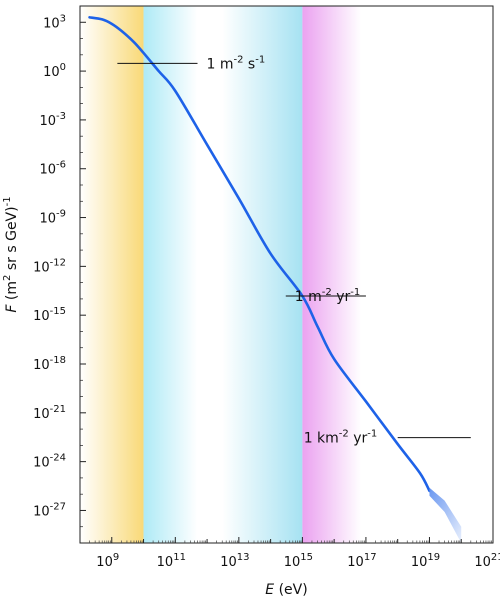 The width and height of the screenshot is (500, 600). Describe the element at coordinates (52, 218) in the screenshot. I see `y-tick-label: 10⁻⁹` at that location.